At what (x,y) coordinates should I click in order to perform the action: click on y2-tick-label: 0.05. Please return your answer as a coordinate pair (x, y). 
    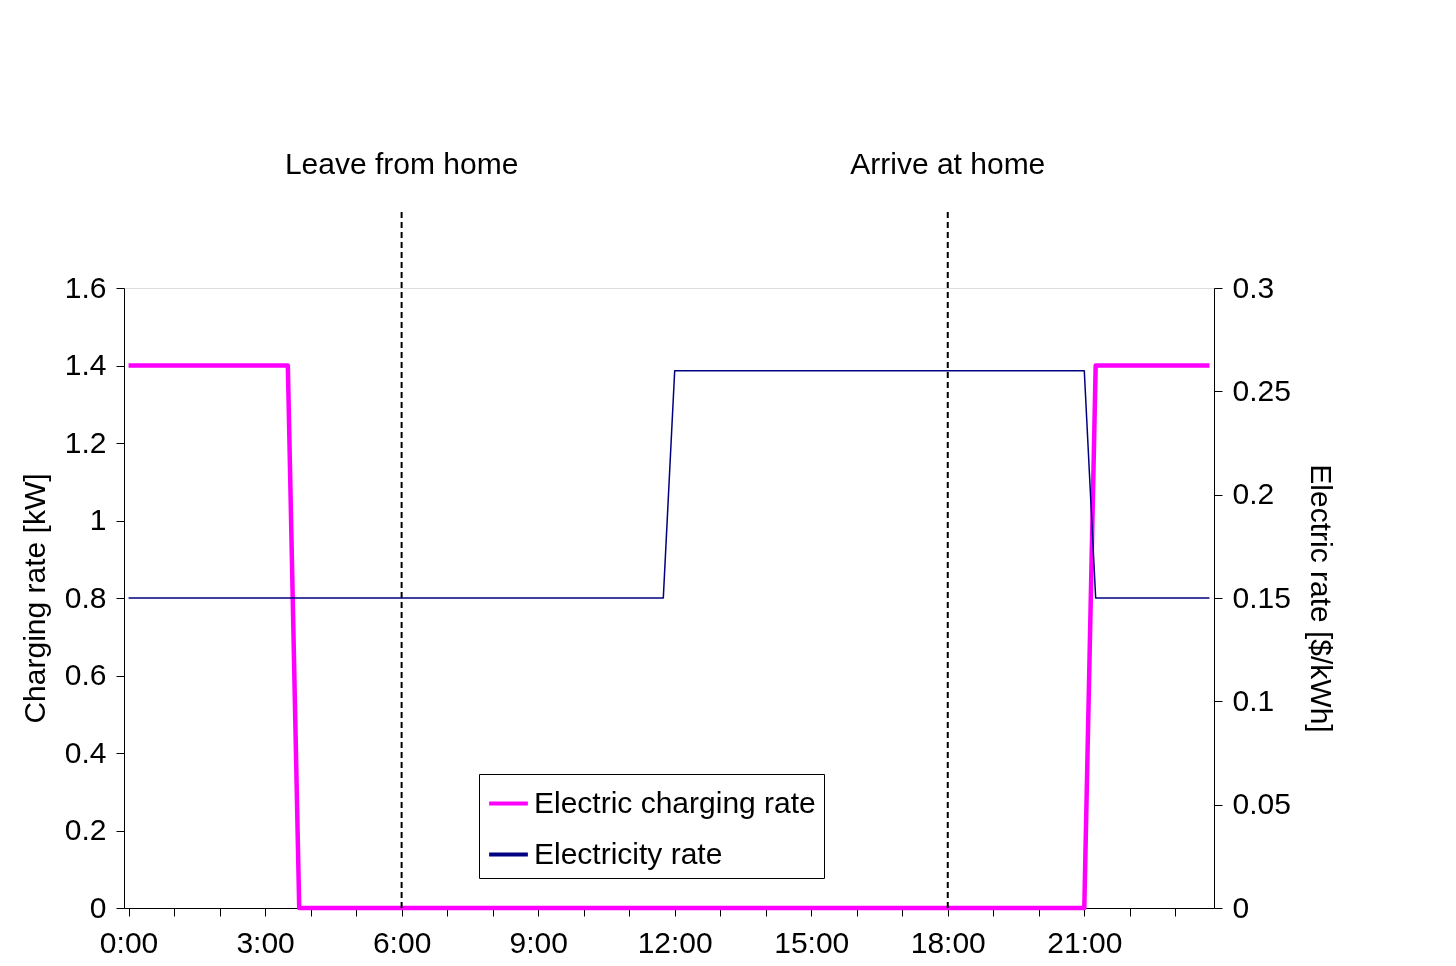
    Looking at the image, I should click on (1261, 804).